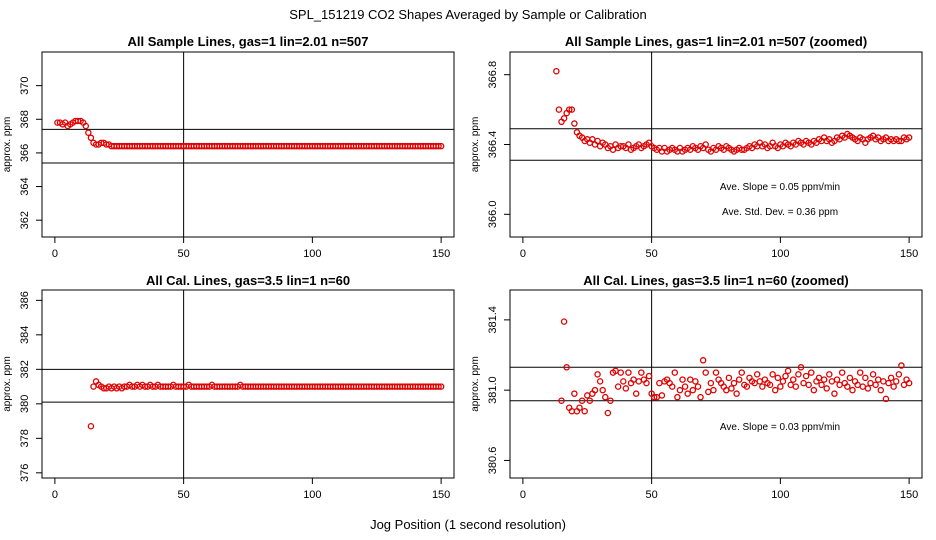 This screenshot has width=936, height=540. Describe the element at coordinates (493, 215) in the screenshot. I see `y-tick-label: 366.0` at that location.